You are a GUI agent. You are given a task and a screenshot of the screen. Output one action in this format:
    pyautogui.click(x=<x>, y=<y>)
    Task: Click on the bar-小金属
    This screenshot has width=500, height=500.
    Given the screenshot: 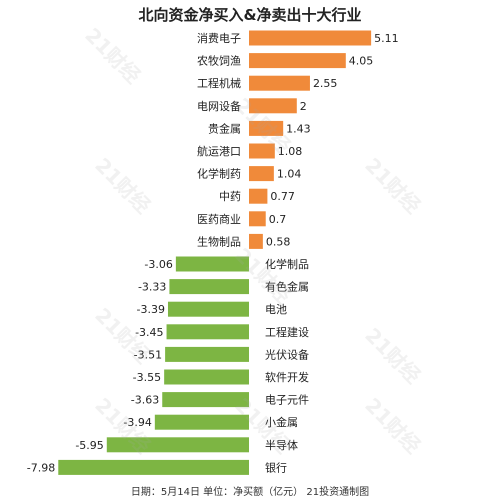 What is the action you would take?
    pyautogui.click(x=201, y=422)
    